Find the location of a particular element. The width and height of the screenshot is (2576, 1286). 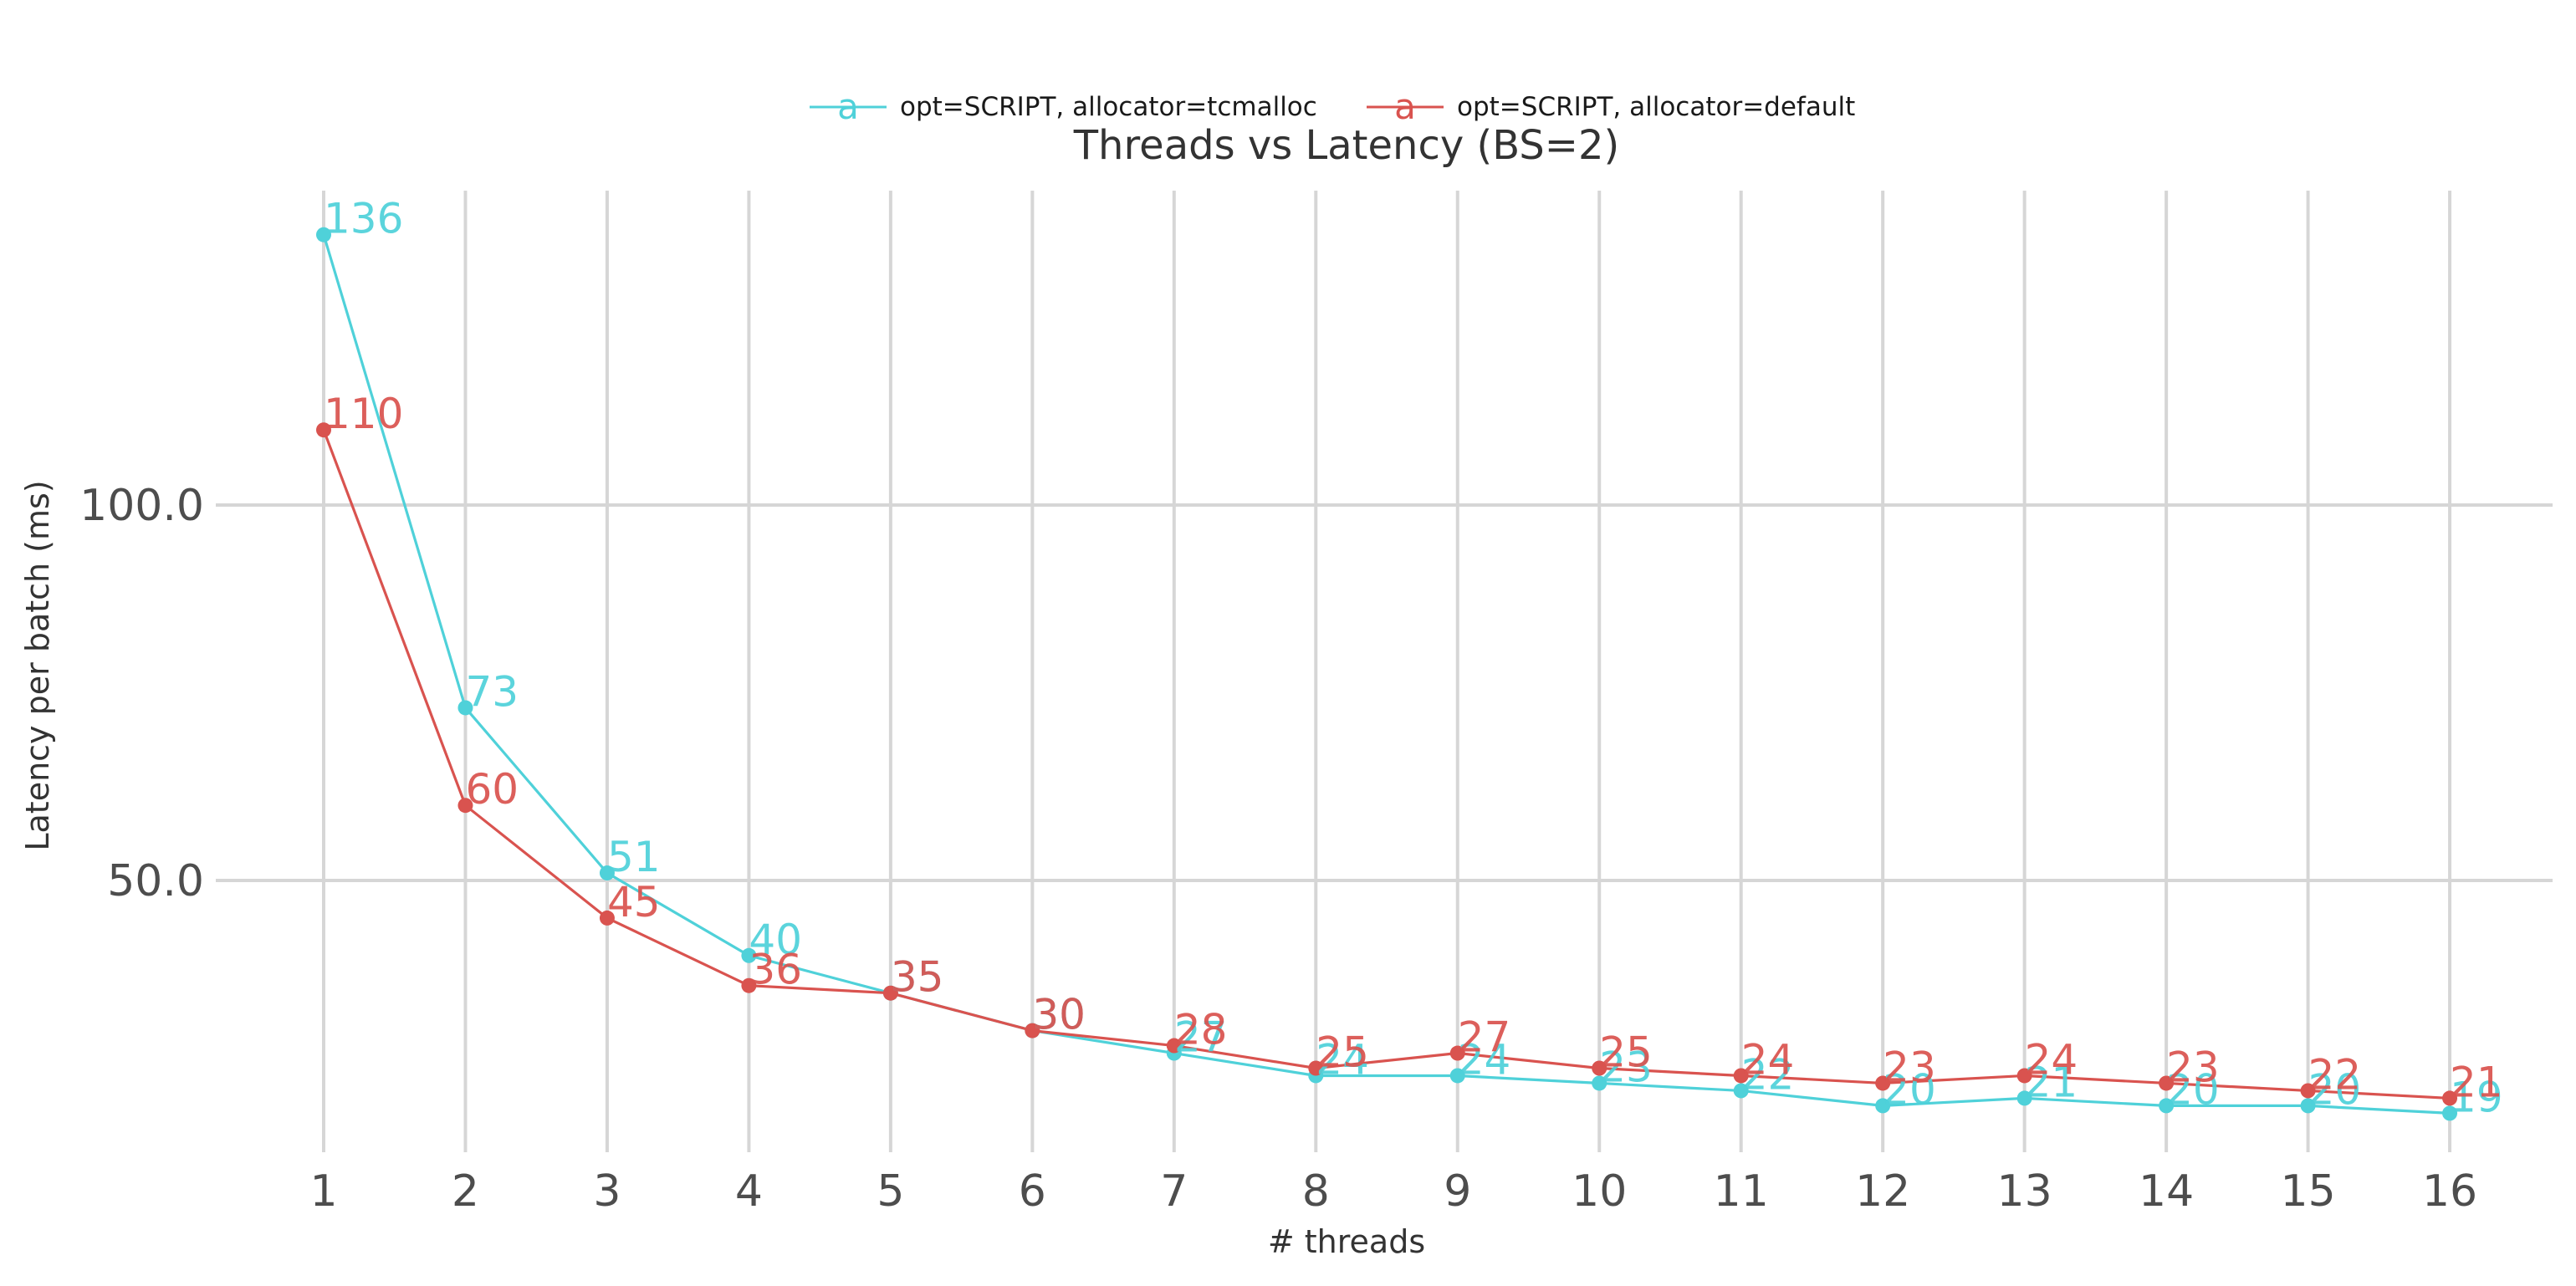

legend-item-default: a opt=SCRIPT, allocator=default is located at coordinates (1611, 106).